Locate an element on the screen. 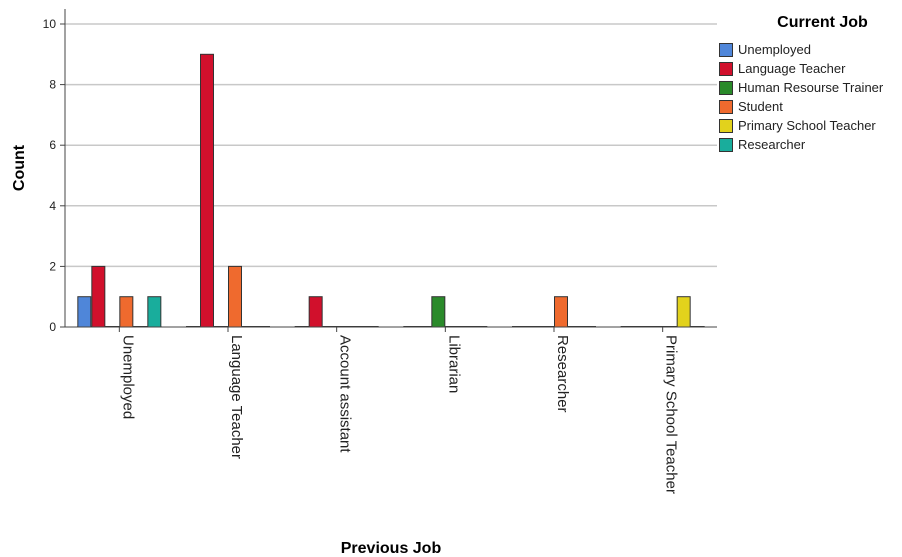 Image resolution: width=902 pixels, height=557 pixels. legend-label: Unemployed is located at coordinates (774, 49).